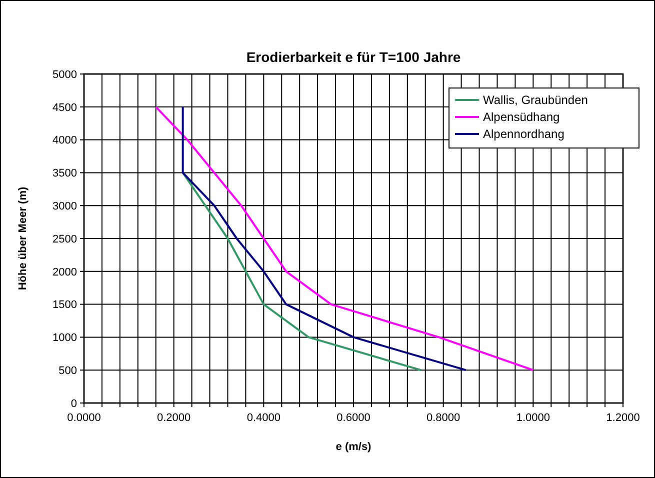 This screenshot has width=655, height=478. Describe the element at coordinates (354, 447) in the screenshot. I see `x-axis-title: e (m/s)` at that location.